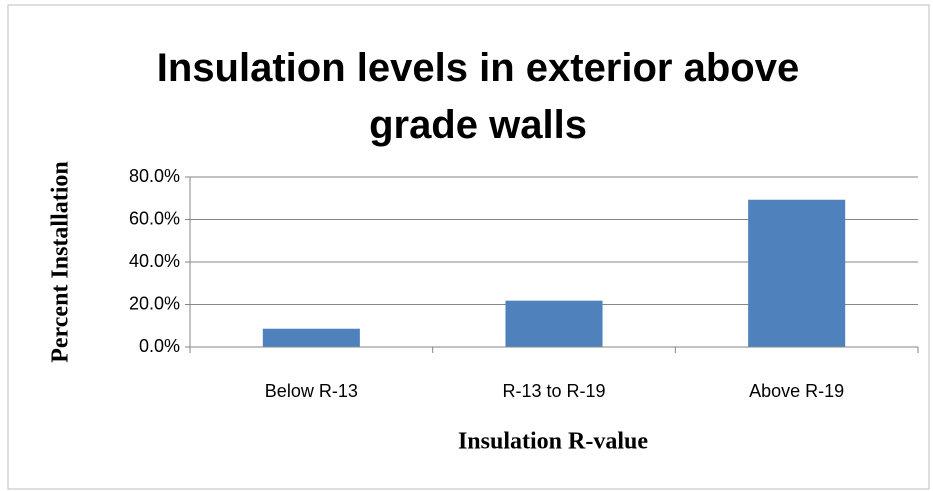 The width and height of the screenshot is (933, 491). Describe the element at coordinates (154, 261) in the screenshot. I see `y-tick-label: 40.0%` at that location.